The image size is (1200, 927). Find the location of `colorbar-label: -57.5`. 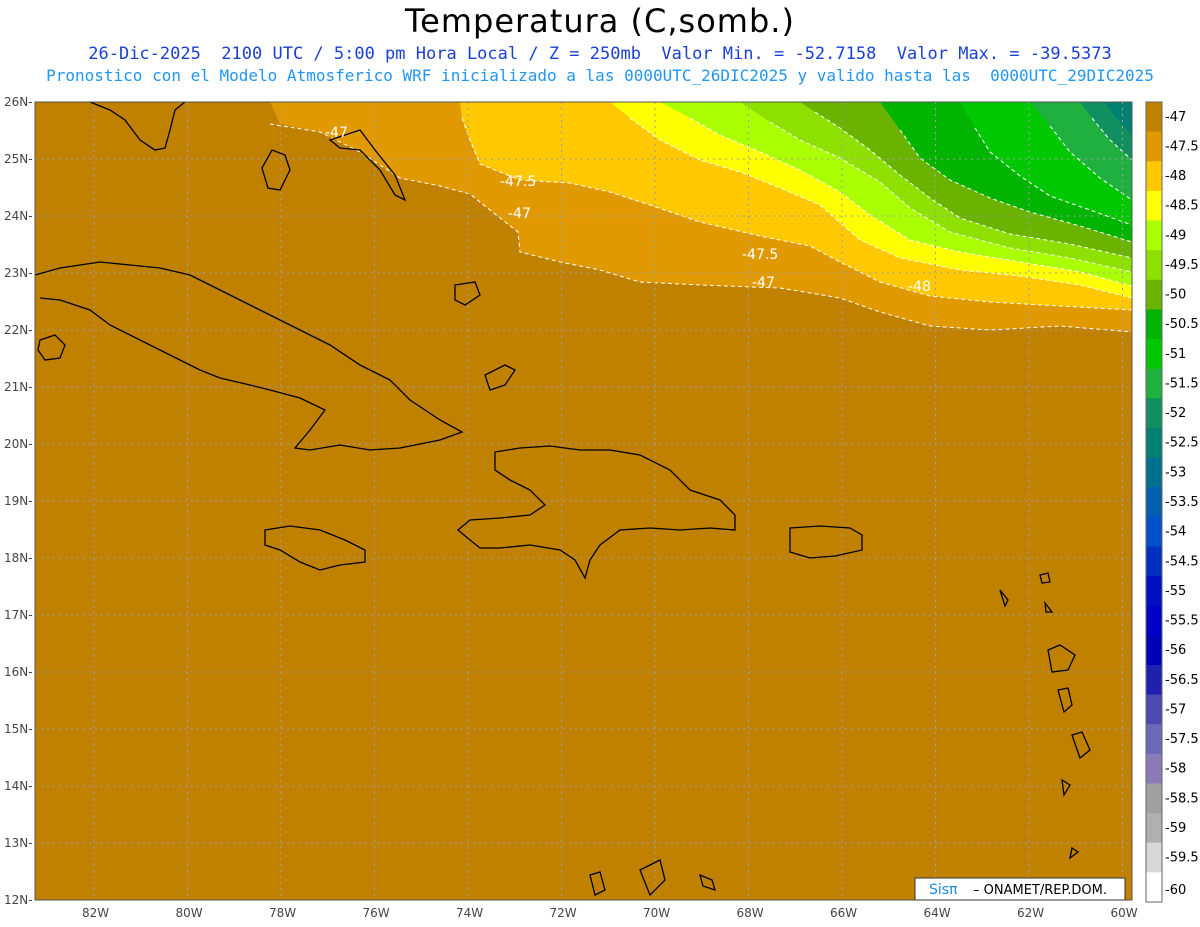

colorbar-label: -57.5 is located at coordinates (1182, 739).